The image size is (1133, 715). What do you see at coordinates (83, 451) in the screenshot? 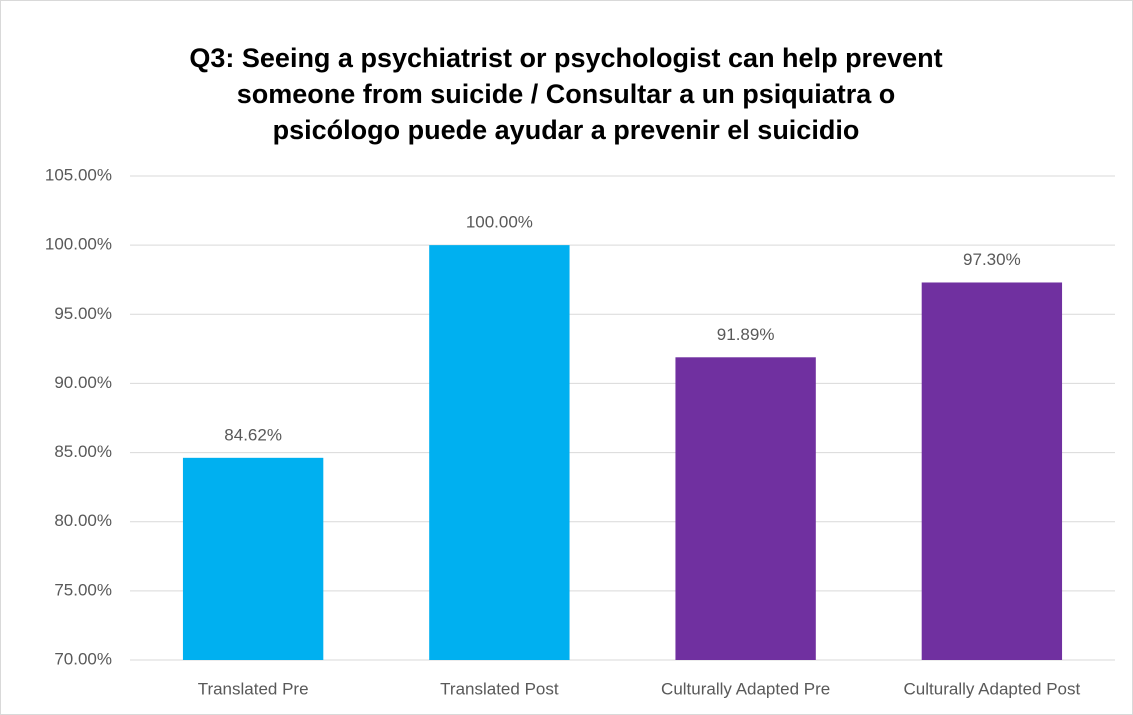
I see `y-tick-label: 85.00%` at bounding box center [83, 451].